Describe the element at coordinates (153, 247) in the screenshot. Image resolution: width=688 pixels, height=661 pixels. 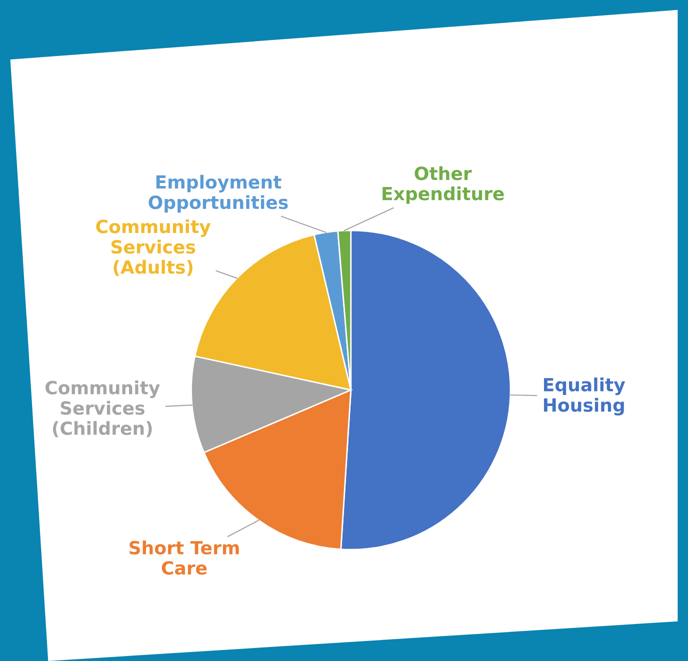
I see `slice-label: Community Services (Adults)` at that location.